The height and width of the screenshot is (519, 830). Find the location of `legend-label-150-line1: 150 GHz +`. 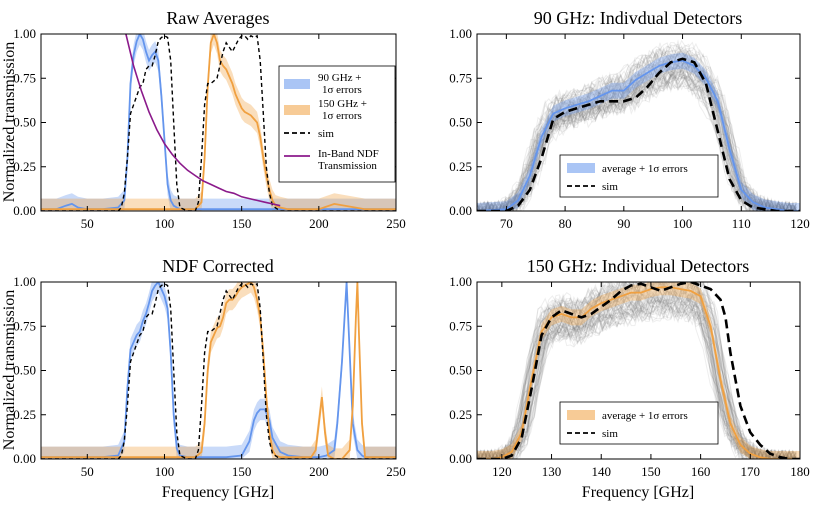

legend-label-150-line1: 150 GHz + is located at coordinates (342, 104).